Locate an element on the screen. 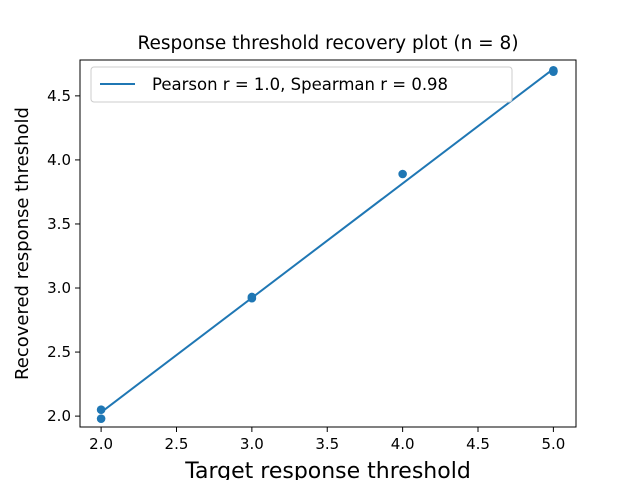 The image size is (640, 480). legend-box is located at coordinates (301, 84).